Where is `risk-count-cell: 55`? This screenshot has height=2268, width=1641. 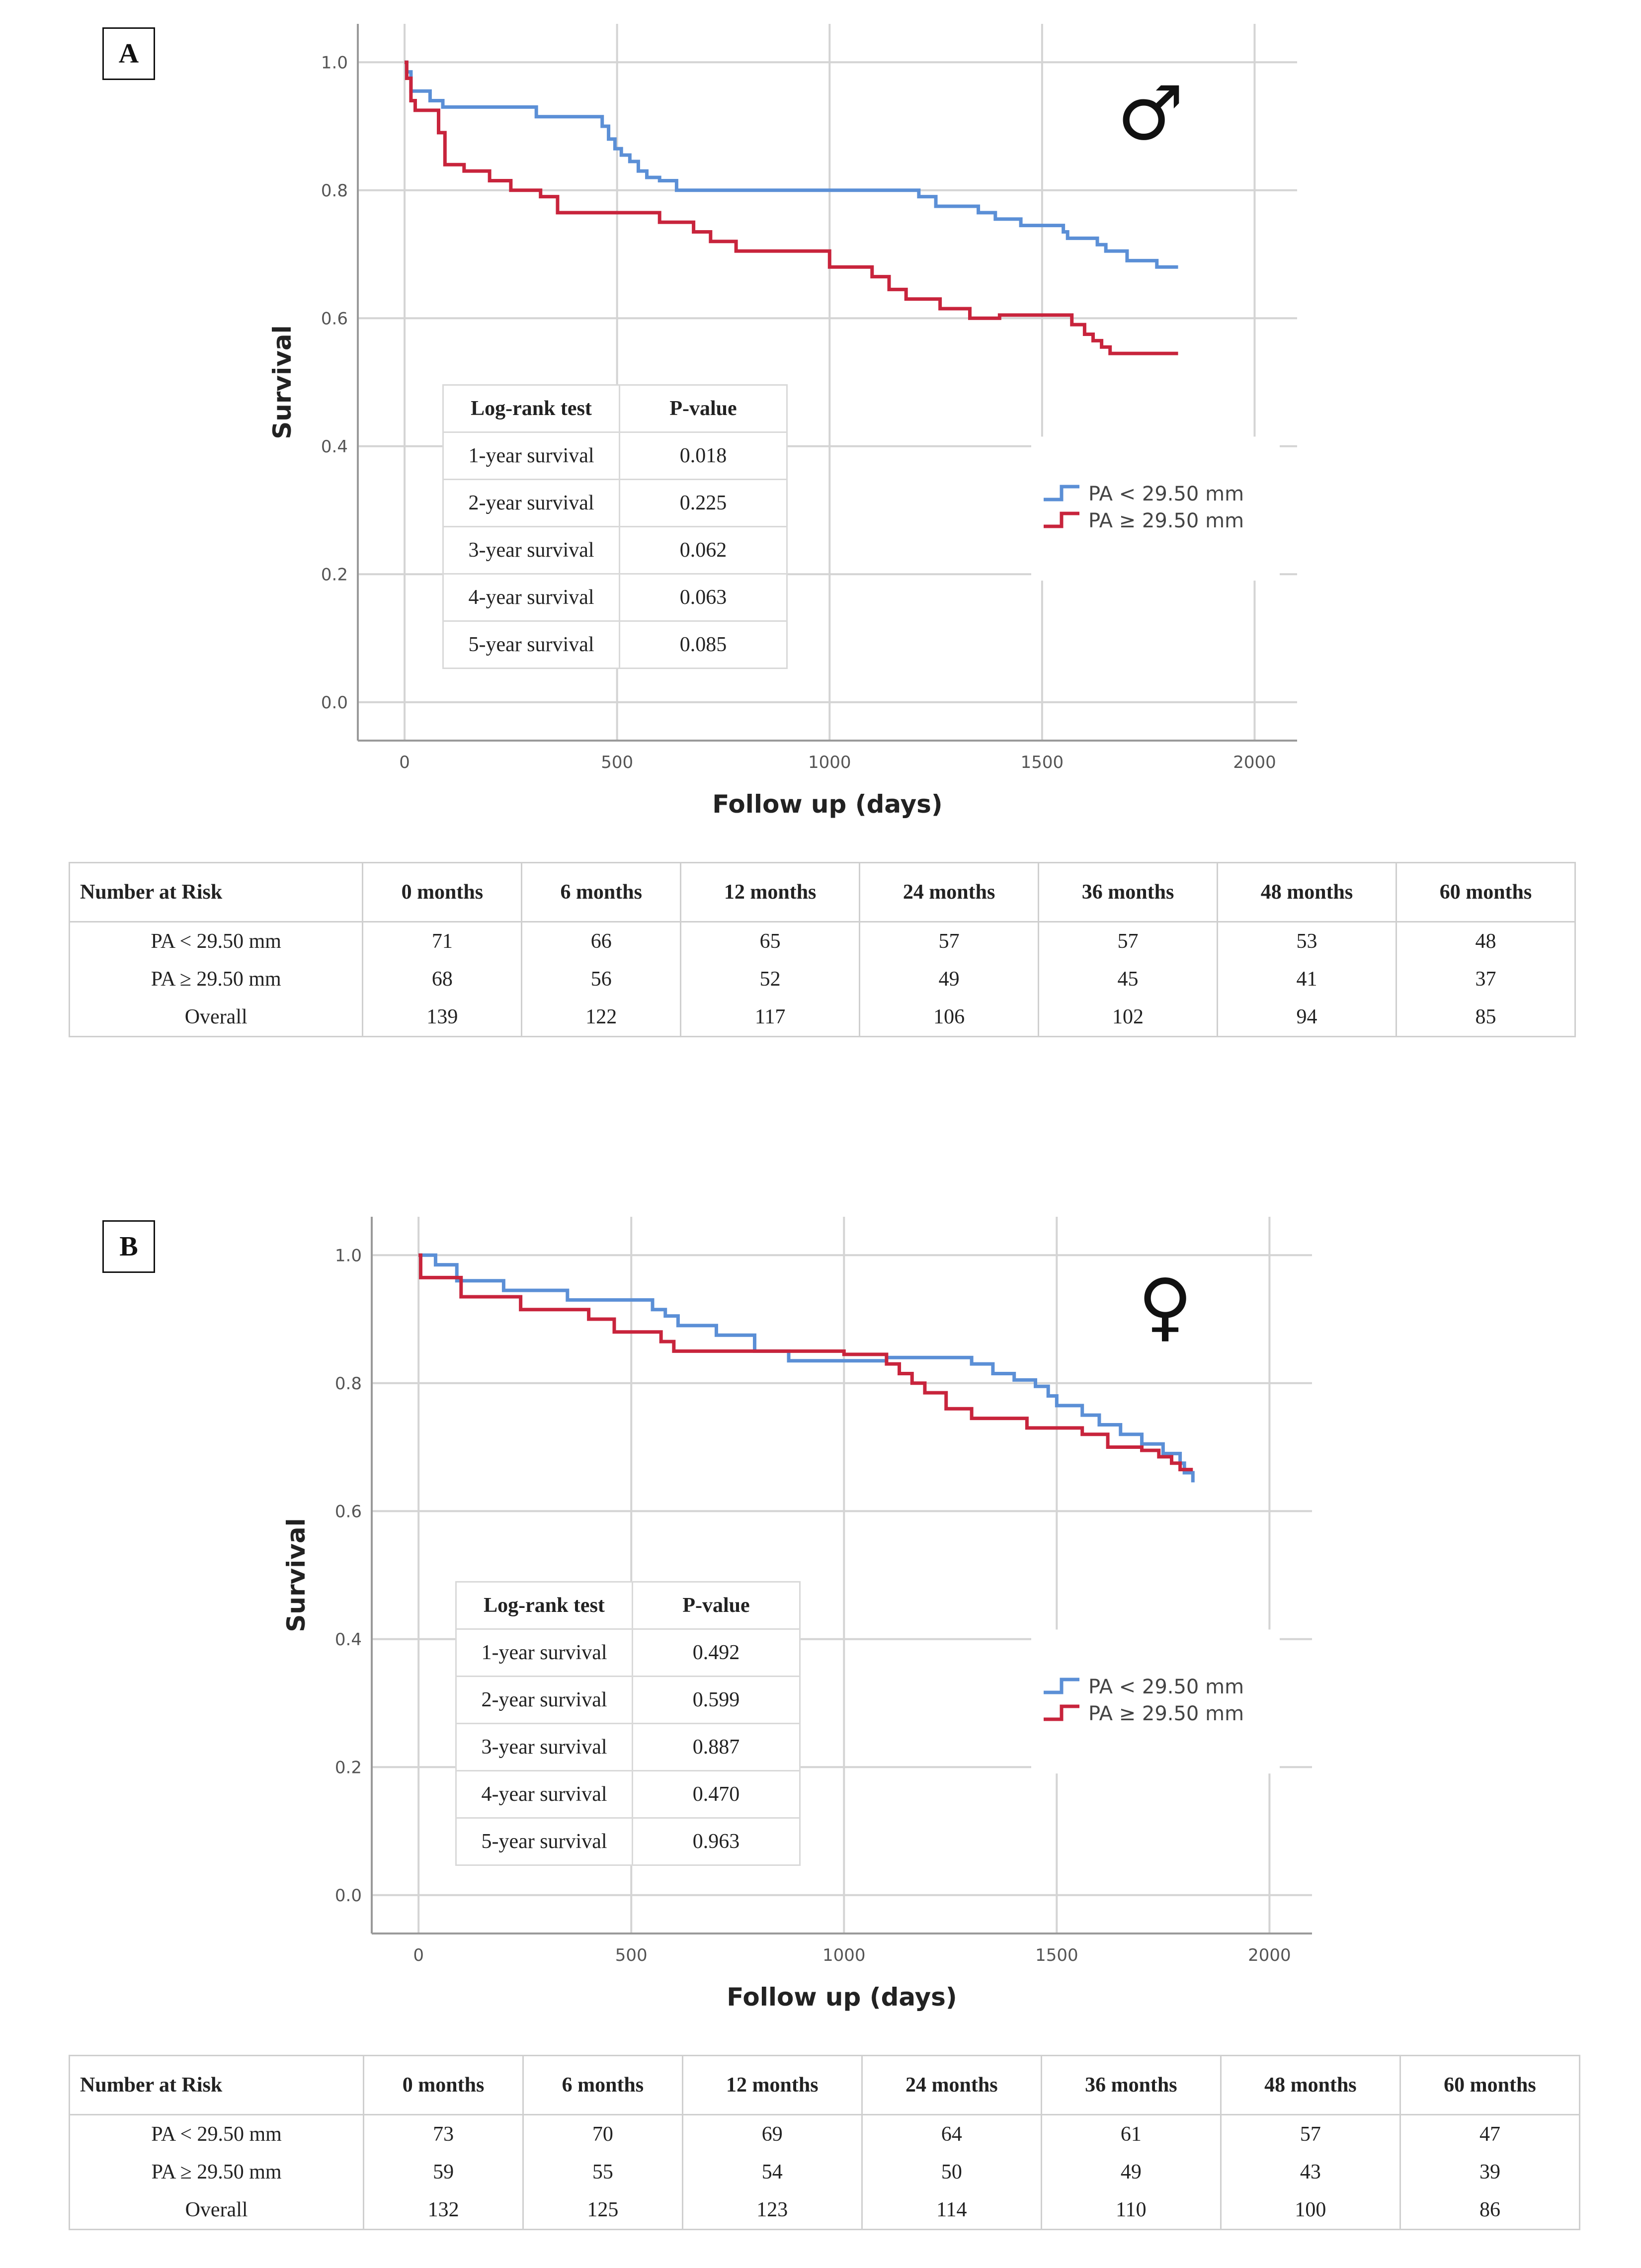
risk-count-cell: 55 is located at coordinates (602, 2172).